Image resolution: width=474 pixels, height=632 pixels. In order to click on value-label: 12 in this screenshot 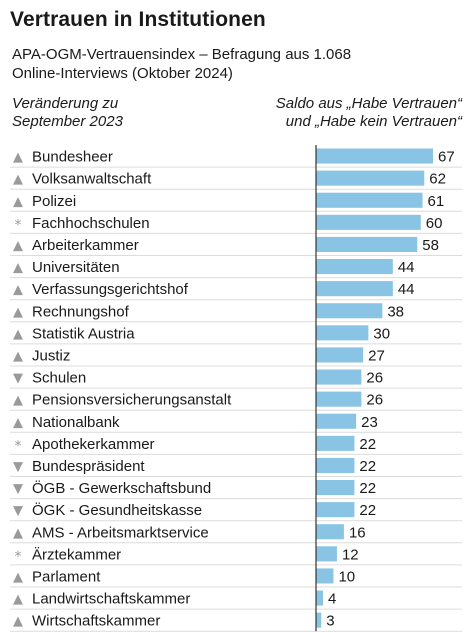, I will do `click(350, 554)`.